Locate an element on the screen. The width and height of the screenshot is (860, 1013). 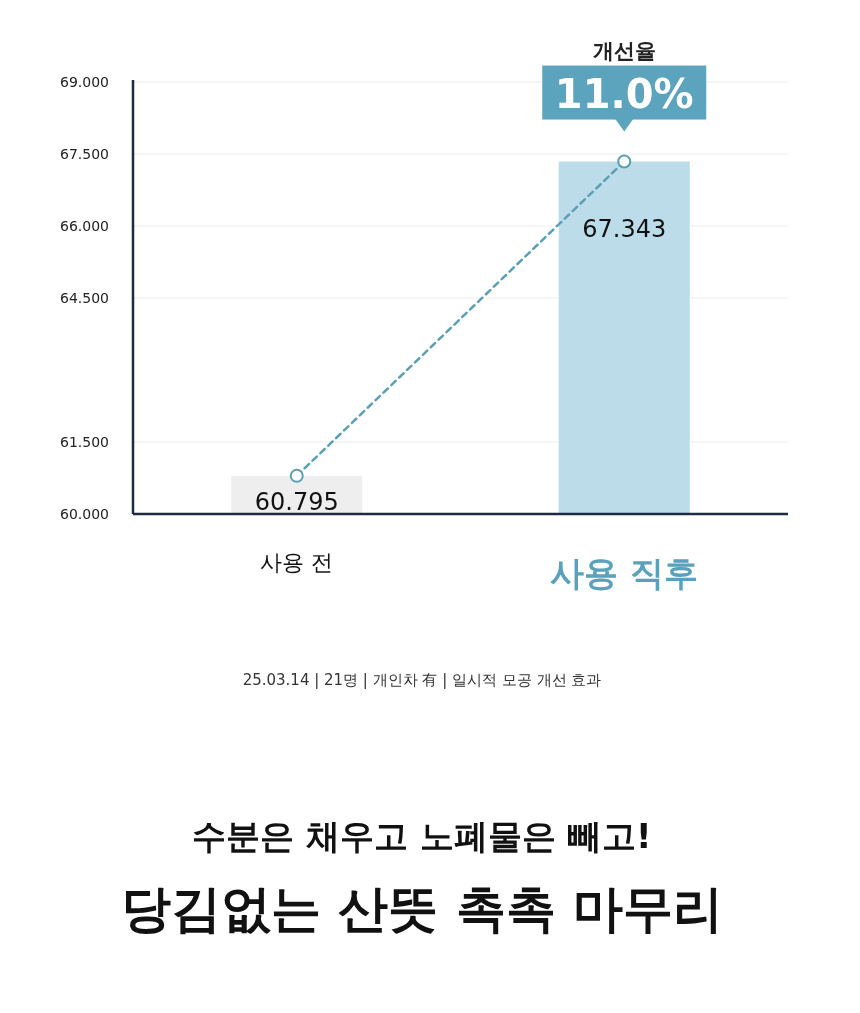
annotation: 11.0% is located at coordinates (624, 93).